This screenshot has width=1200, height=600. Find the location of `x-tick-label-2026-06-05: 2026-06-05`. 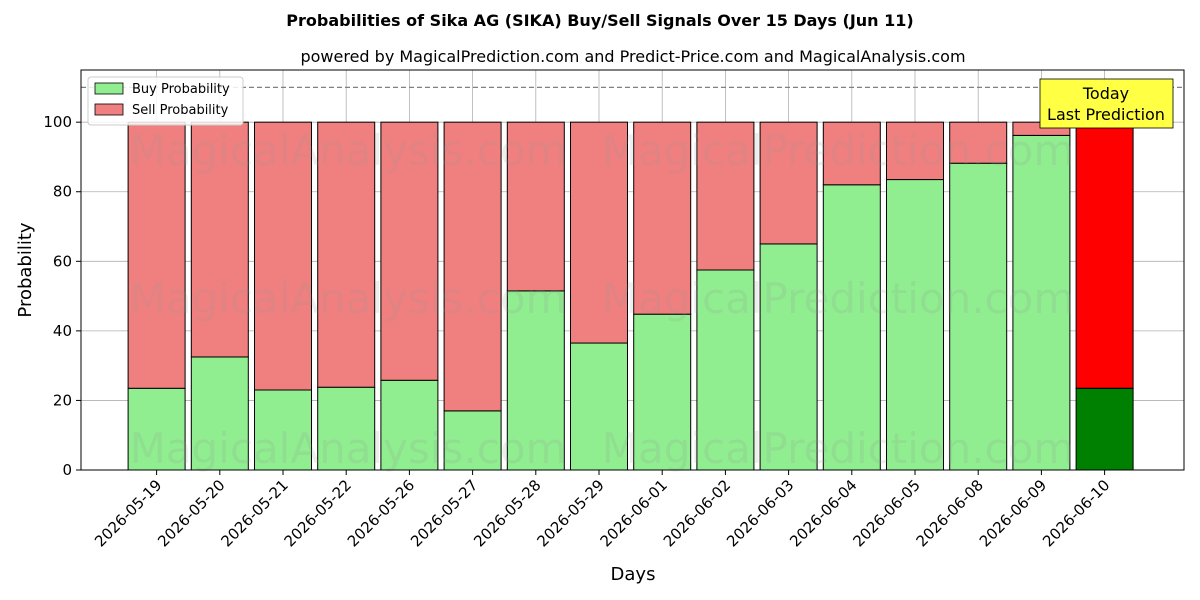

x-tick-label-2026-06-05: 2026-06-05 is located at coordinates (886, 513).